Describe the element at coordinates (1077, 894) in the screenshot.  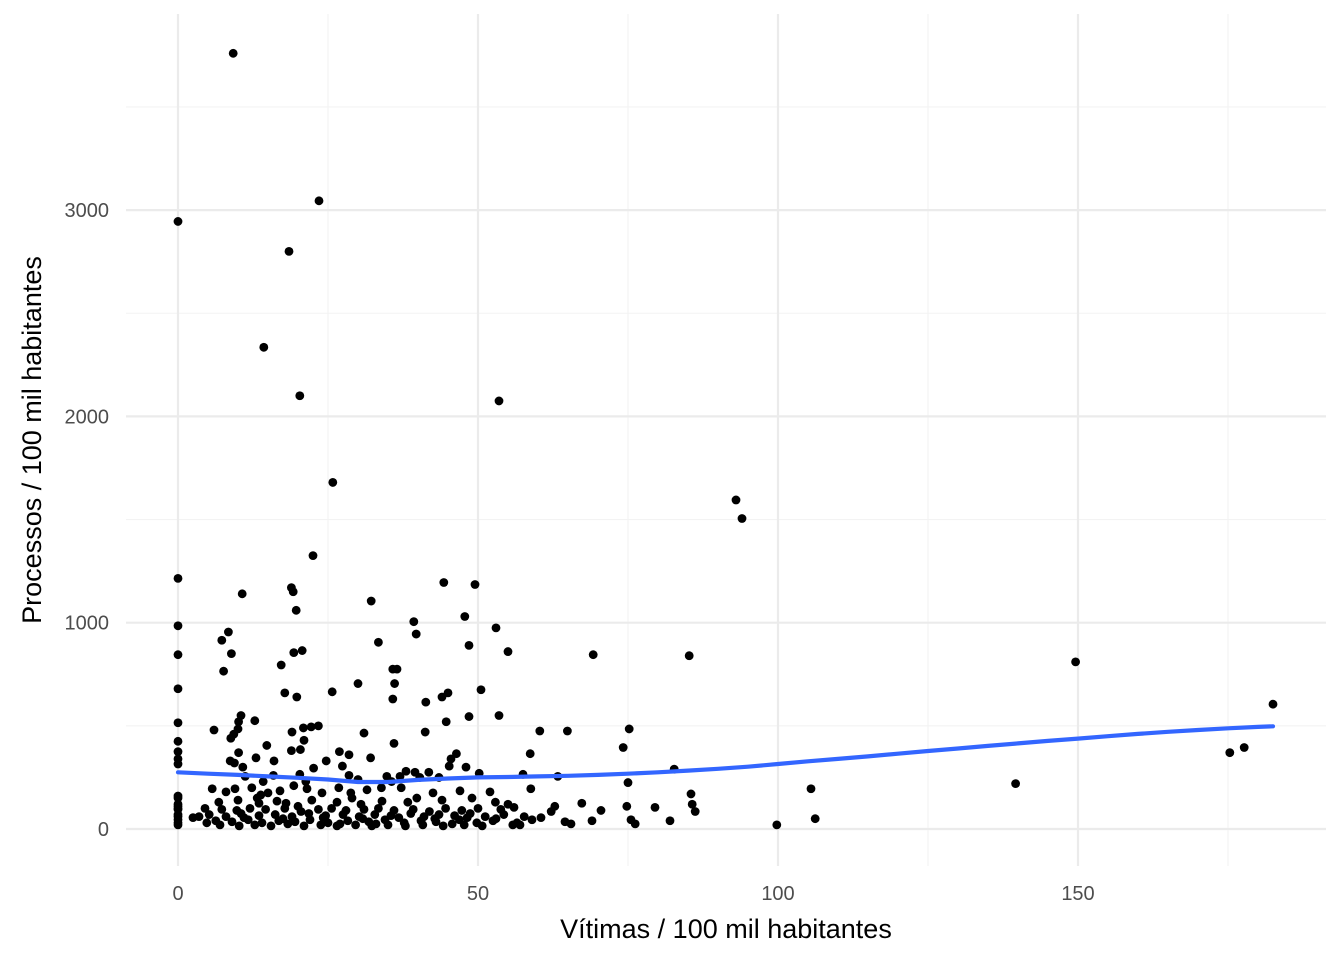
I see `x-tick-label: 150` at that location.